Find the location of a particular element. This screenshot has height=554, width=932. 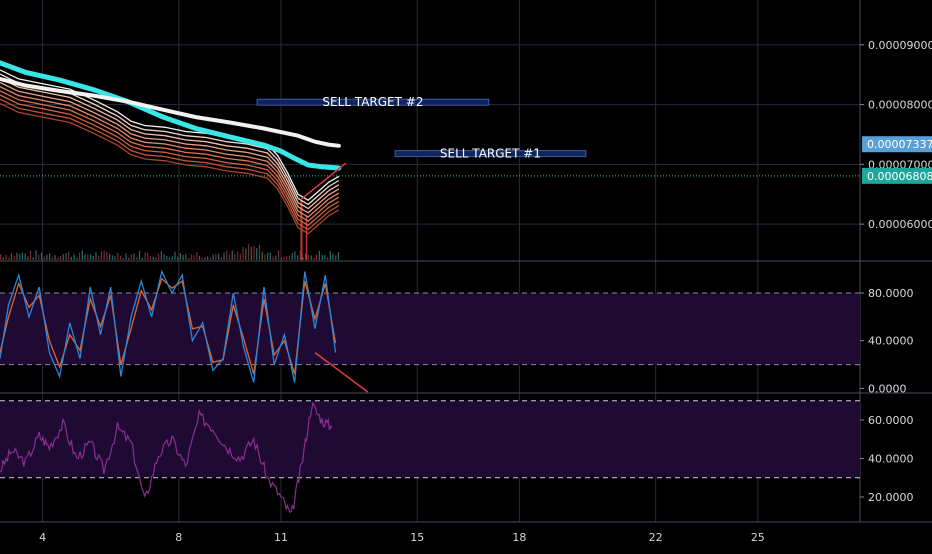

time-axis: 4 8 11 15 18 22 25 is located at coordinates (402, 537).